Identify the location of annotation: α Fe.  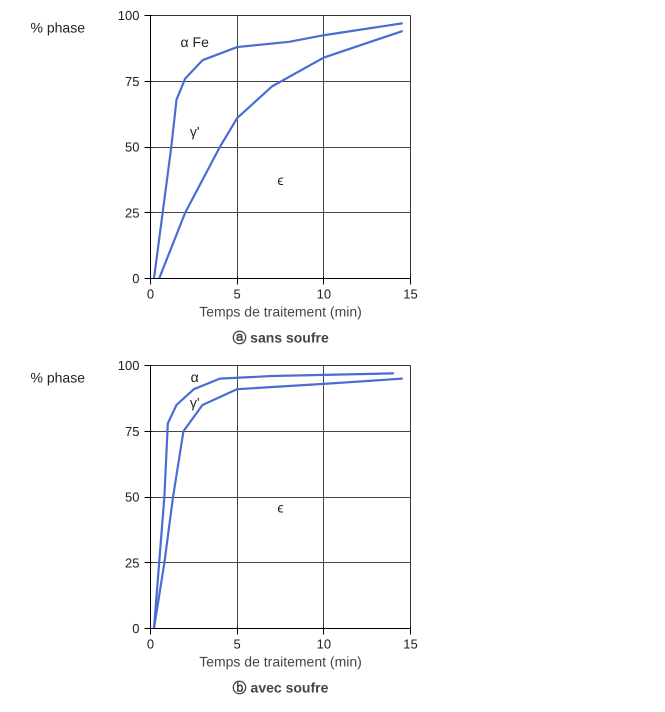
(195, 42).